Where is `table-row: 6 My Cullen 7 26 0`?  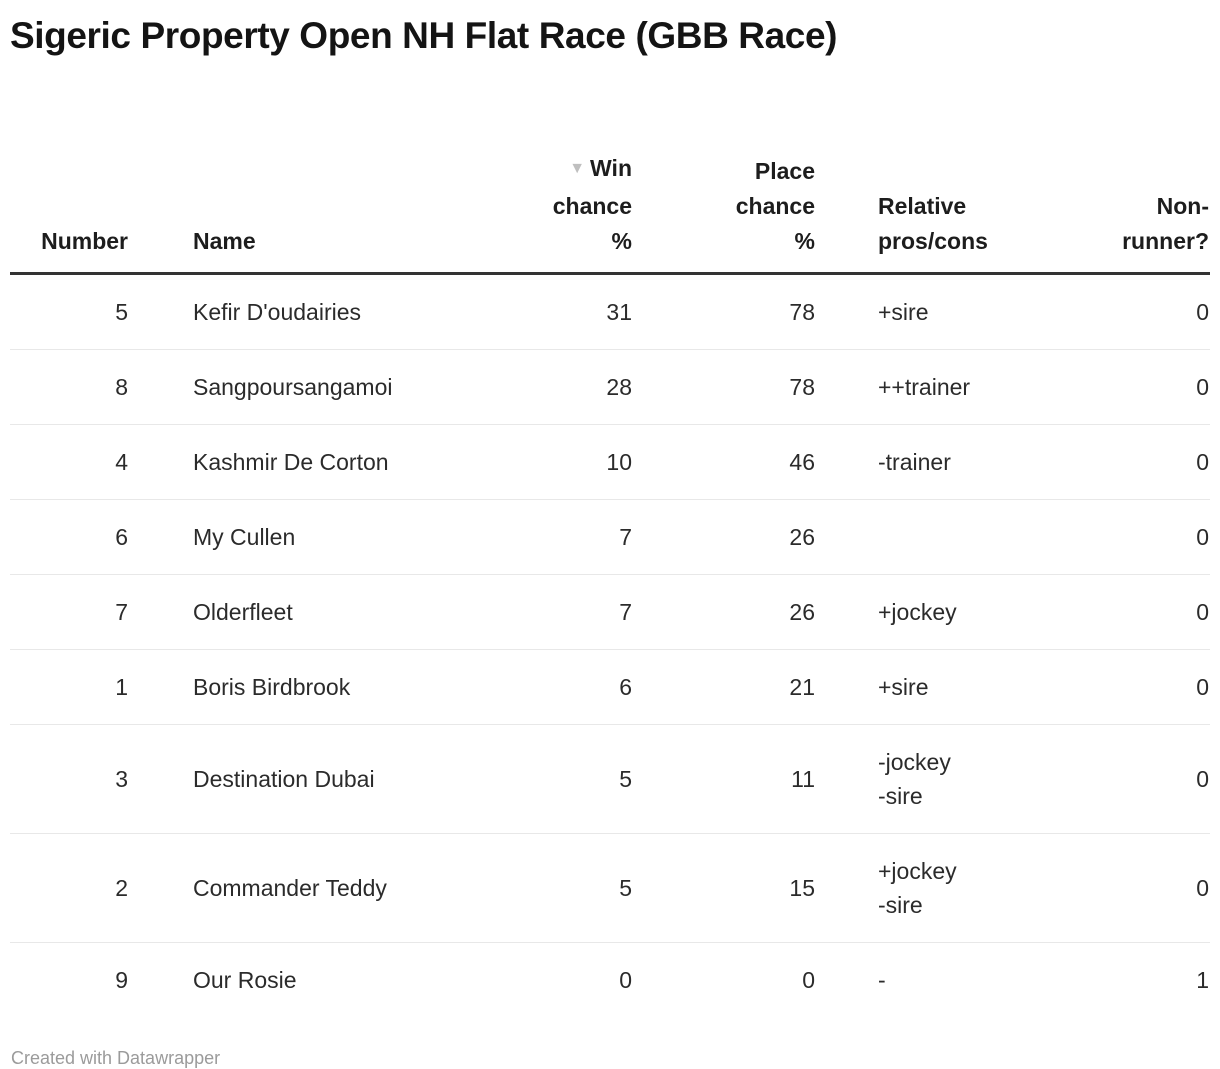 table-row: 6 My Cullen 7 26 0 is located at coordinates (610, 537).